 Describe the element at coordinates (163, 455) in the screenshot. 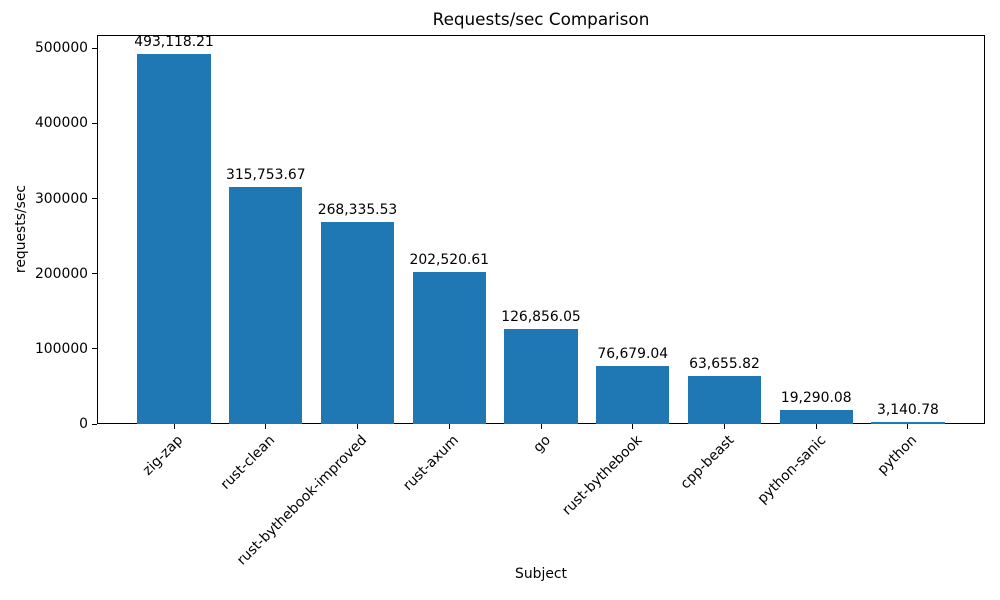

I see `x-tick-label-zig-zap: zig-zap` at that location.